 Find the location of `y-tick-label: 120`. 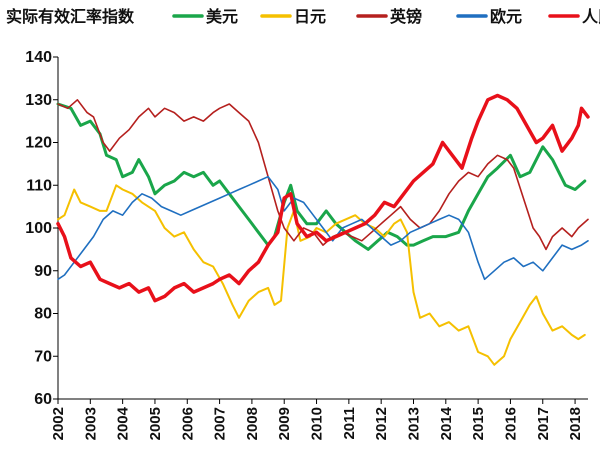

y-tick-label: 120 is located at coordinates (38, 143).